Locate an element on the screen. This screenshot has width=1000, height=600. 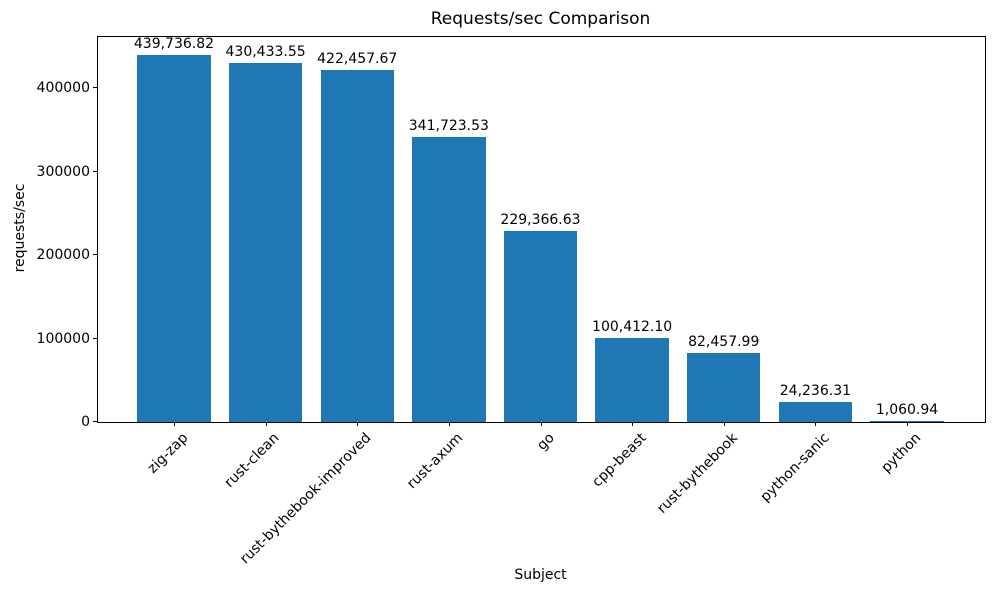
x-axis-label: Subject is located at coordinates (540, 575).